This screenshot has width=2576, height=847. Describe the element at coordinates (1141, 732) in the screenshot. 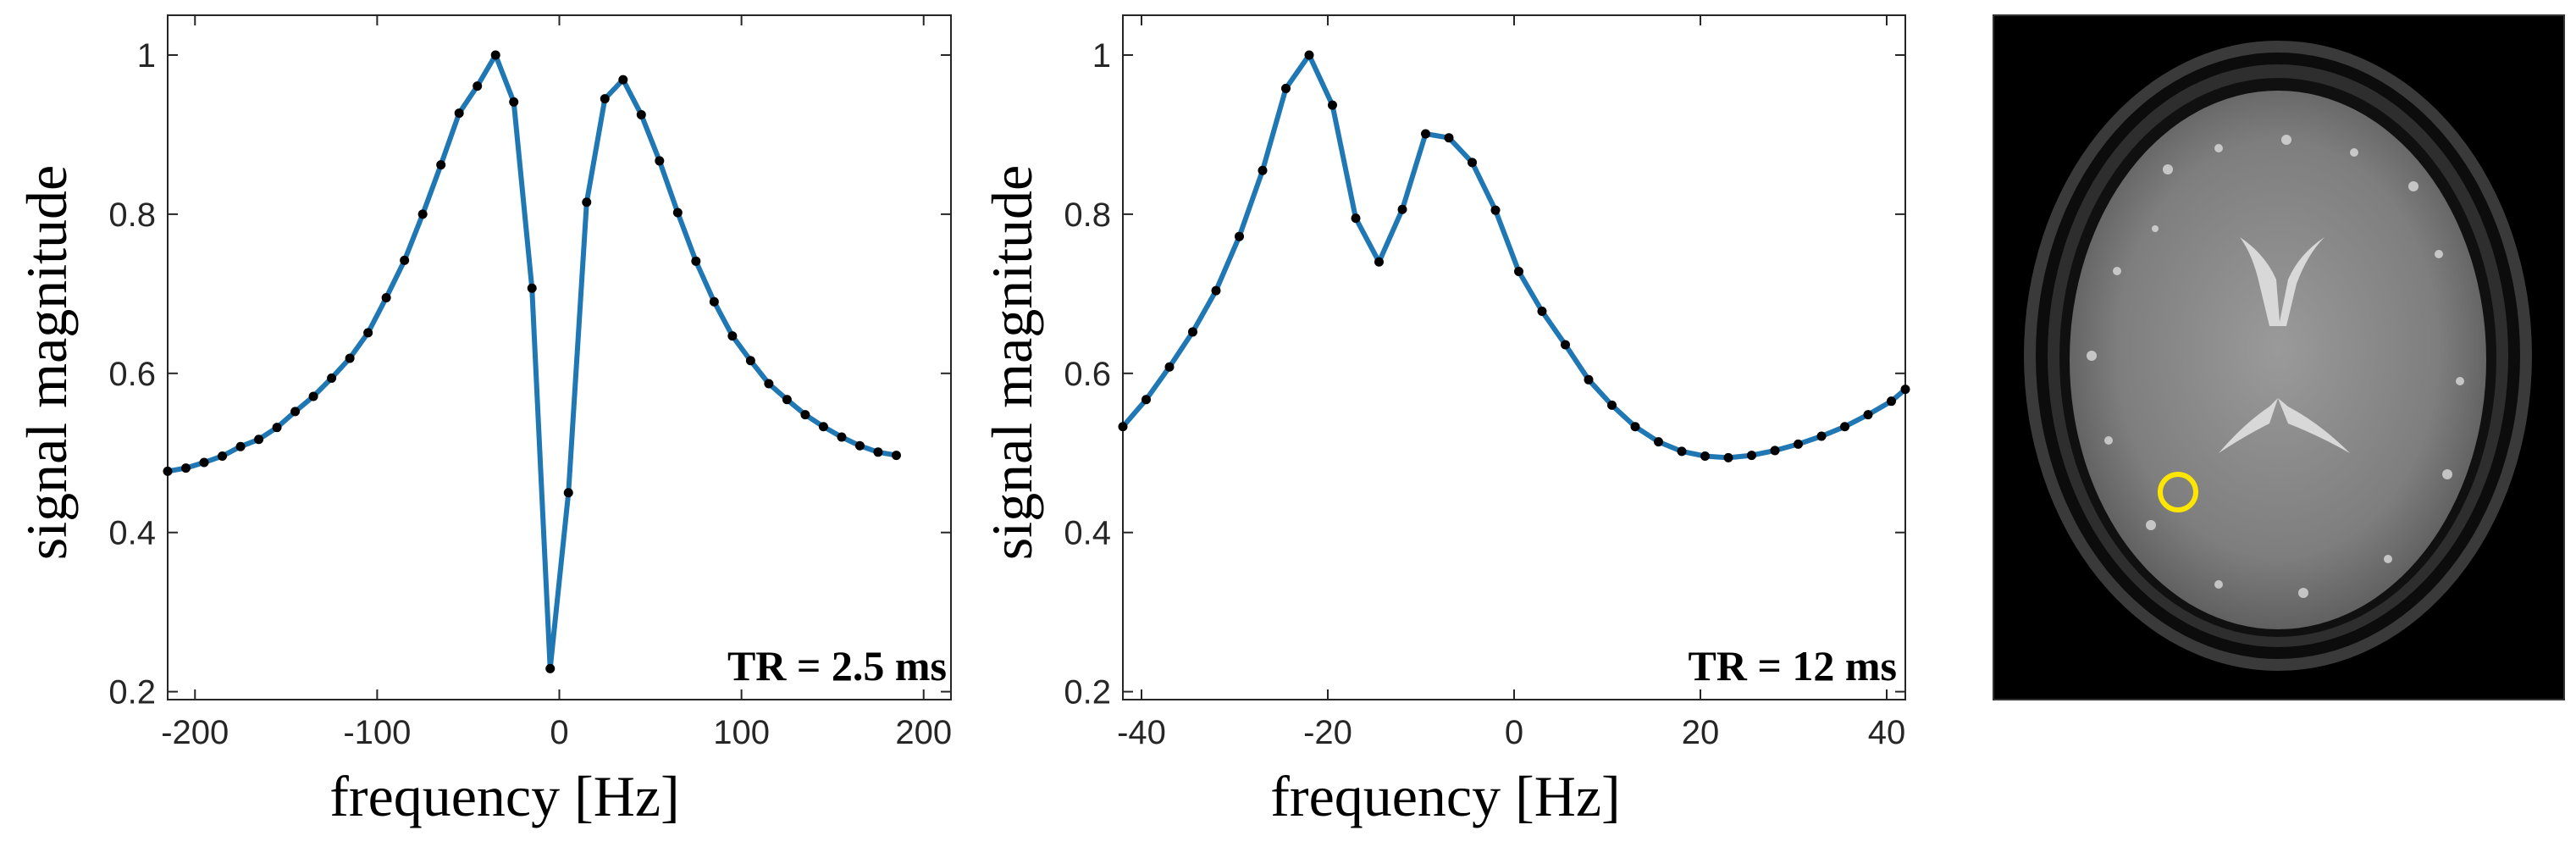

I see `x-tick-label: -40` at that location.